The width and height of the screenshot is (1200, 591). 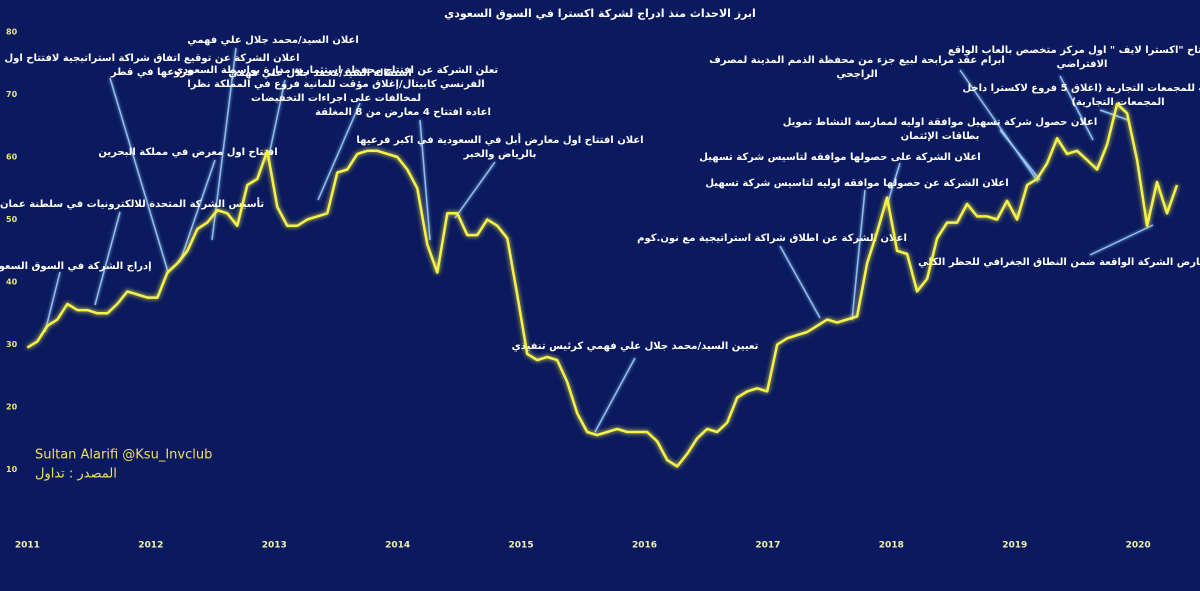 What do you see at coordinates (12, 344) in the screenshot?
I see `y-tick-label: 30` at bounding box center [12, 344].